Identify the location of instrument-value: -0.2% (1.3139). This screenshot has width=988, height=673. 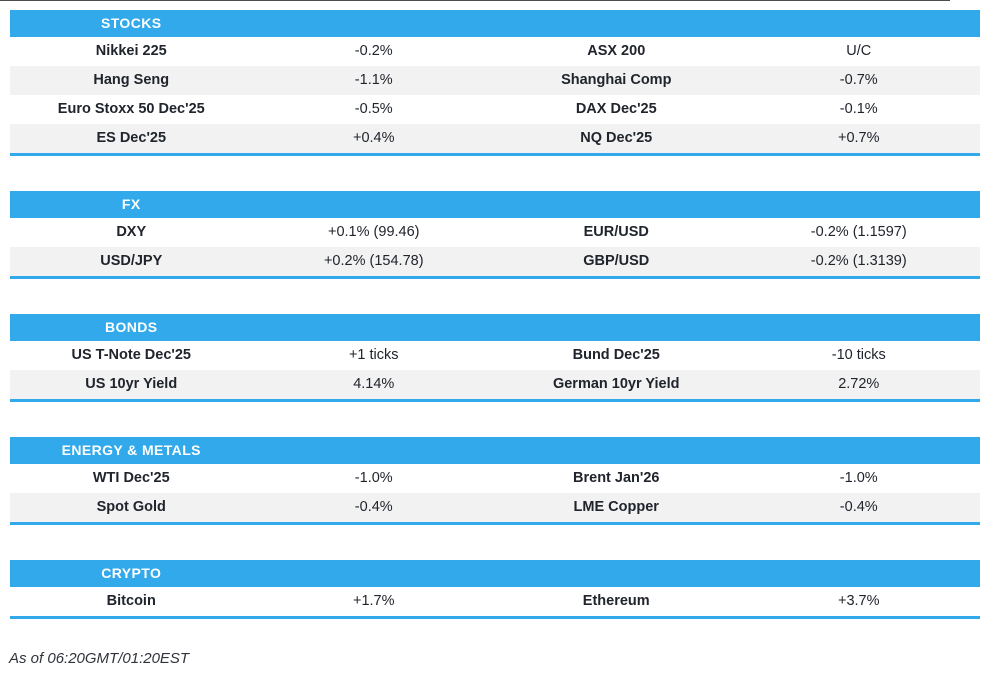
(858, 261).